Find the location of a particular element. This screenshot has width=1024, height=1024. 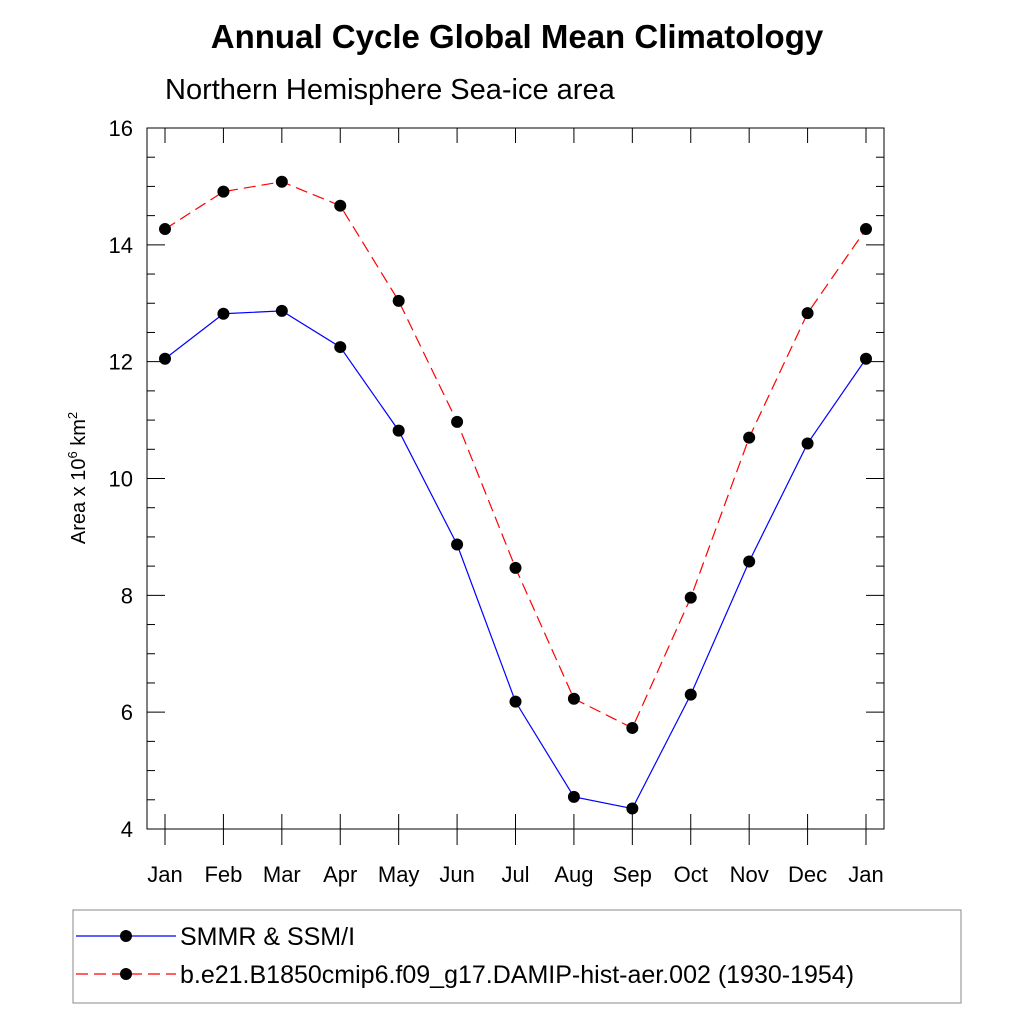

x-tick-label: Jul is located at coordinates (515, 874).